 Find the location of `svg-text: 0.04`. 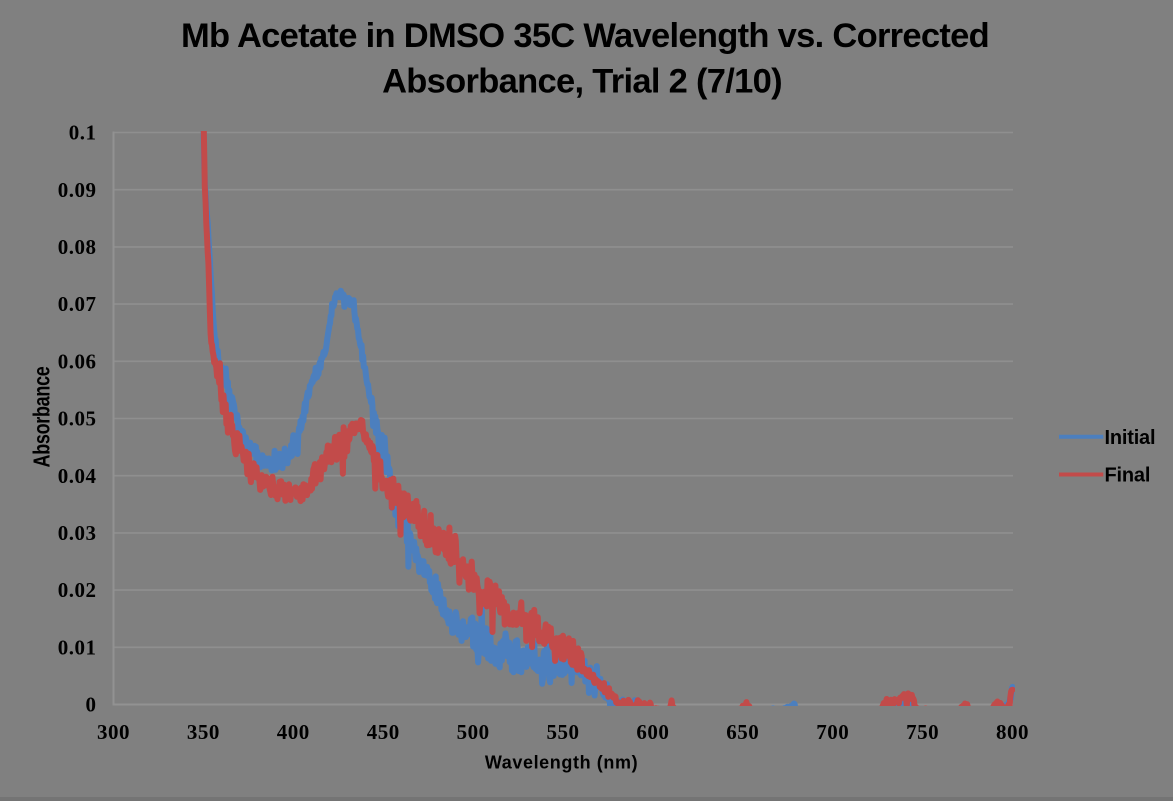

svg-text: 0.04 is located at coordinates (77, 476).